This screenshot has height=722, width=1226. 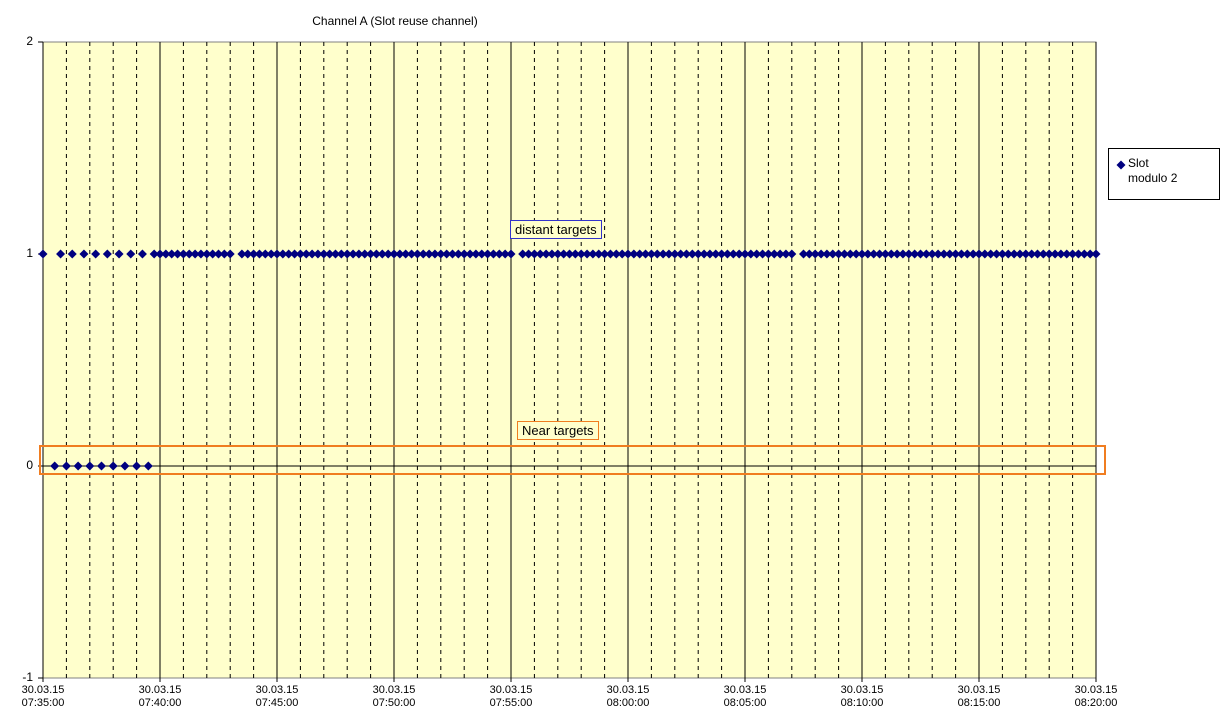 What do you see at coordinates (511, 696) in the screenshot?
I see `x-tick-label: 30.03.15 07:55:00` at bounding box center [511, 696].